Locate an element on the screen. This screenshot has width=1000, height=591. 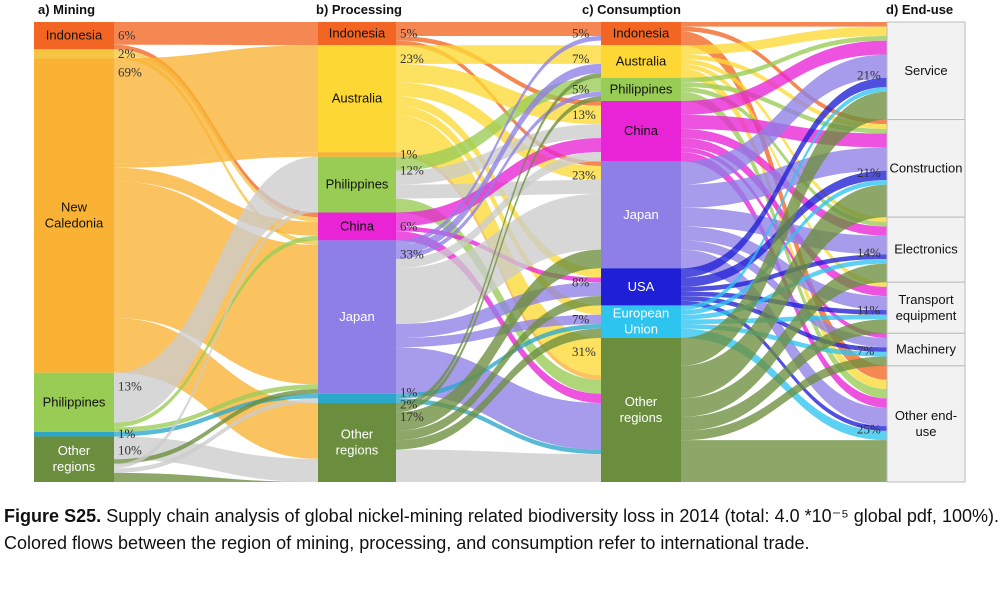
pct-label-c_china: 13% is located at coordinates (584, 114).